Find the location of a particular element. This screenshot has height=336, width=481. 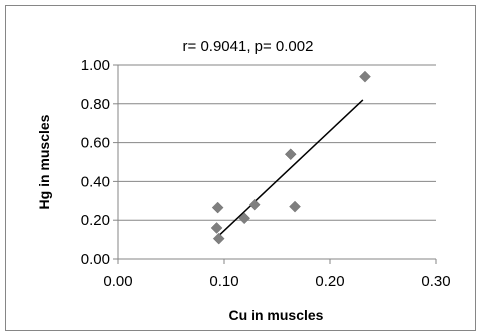

y-axis-label: Hg in muscles is located at coordinates (44, 161).